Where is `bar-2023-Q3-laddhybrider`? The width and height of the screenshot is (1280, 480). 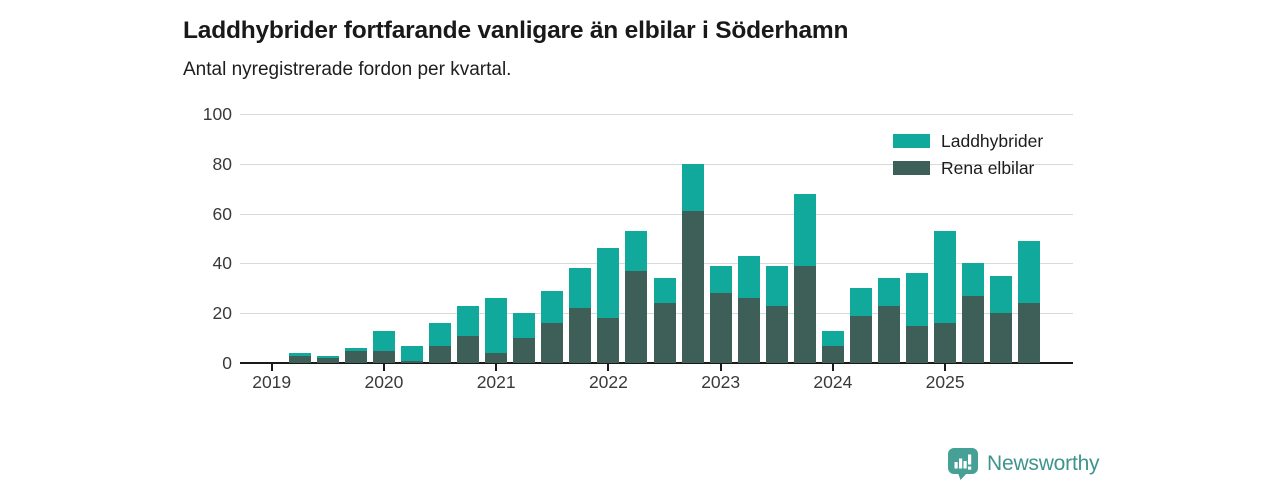
bar-2023-Q3-laddhybrider is located at coordinates (776, 285).